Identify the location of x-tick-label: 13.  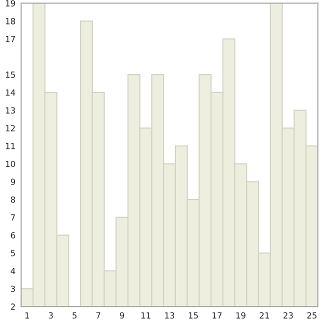
(169, 315).